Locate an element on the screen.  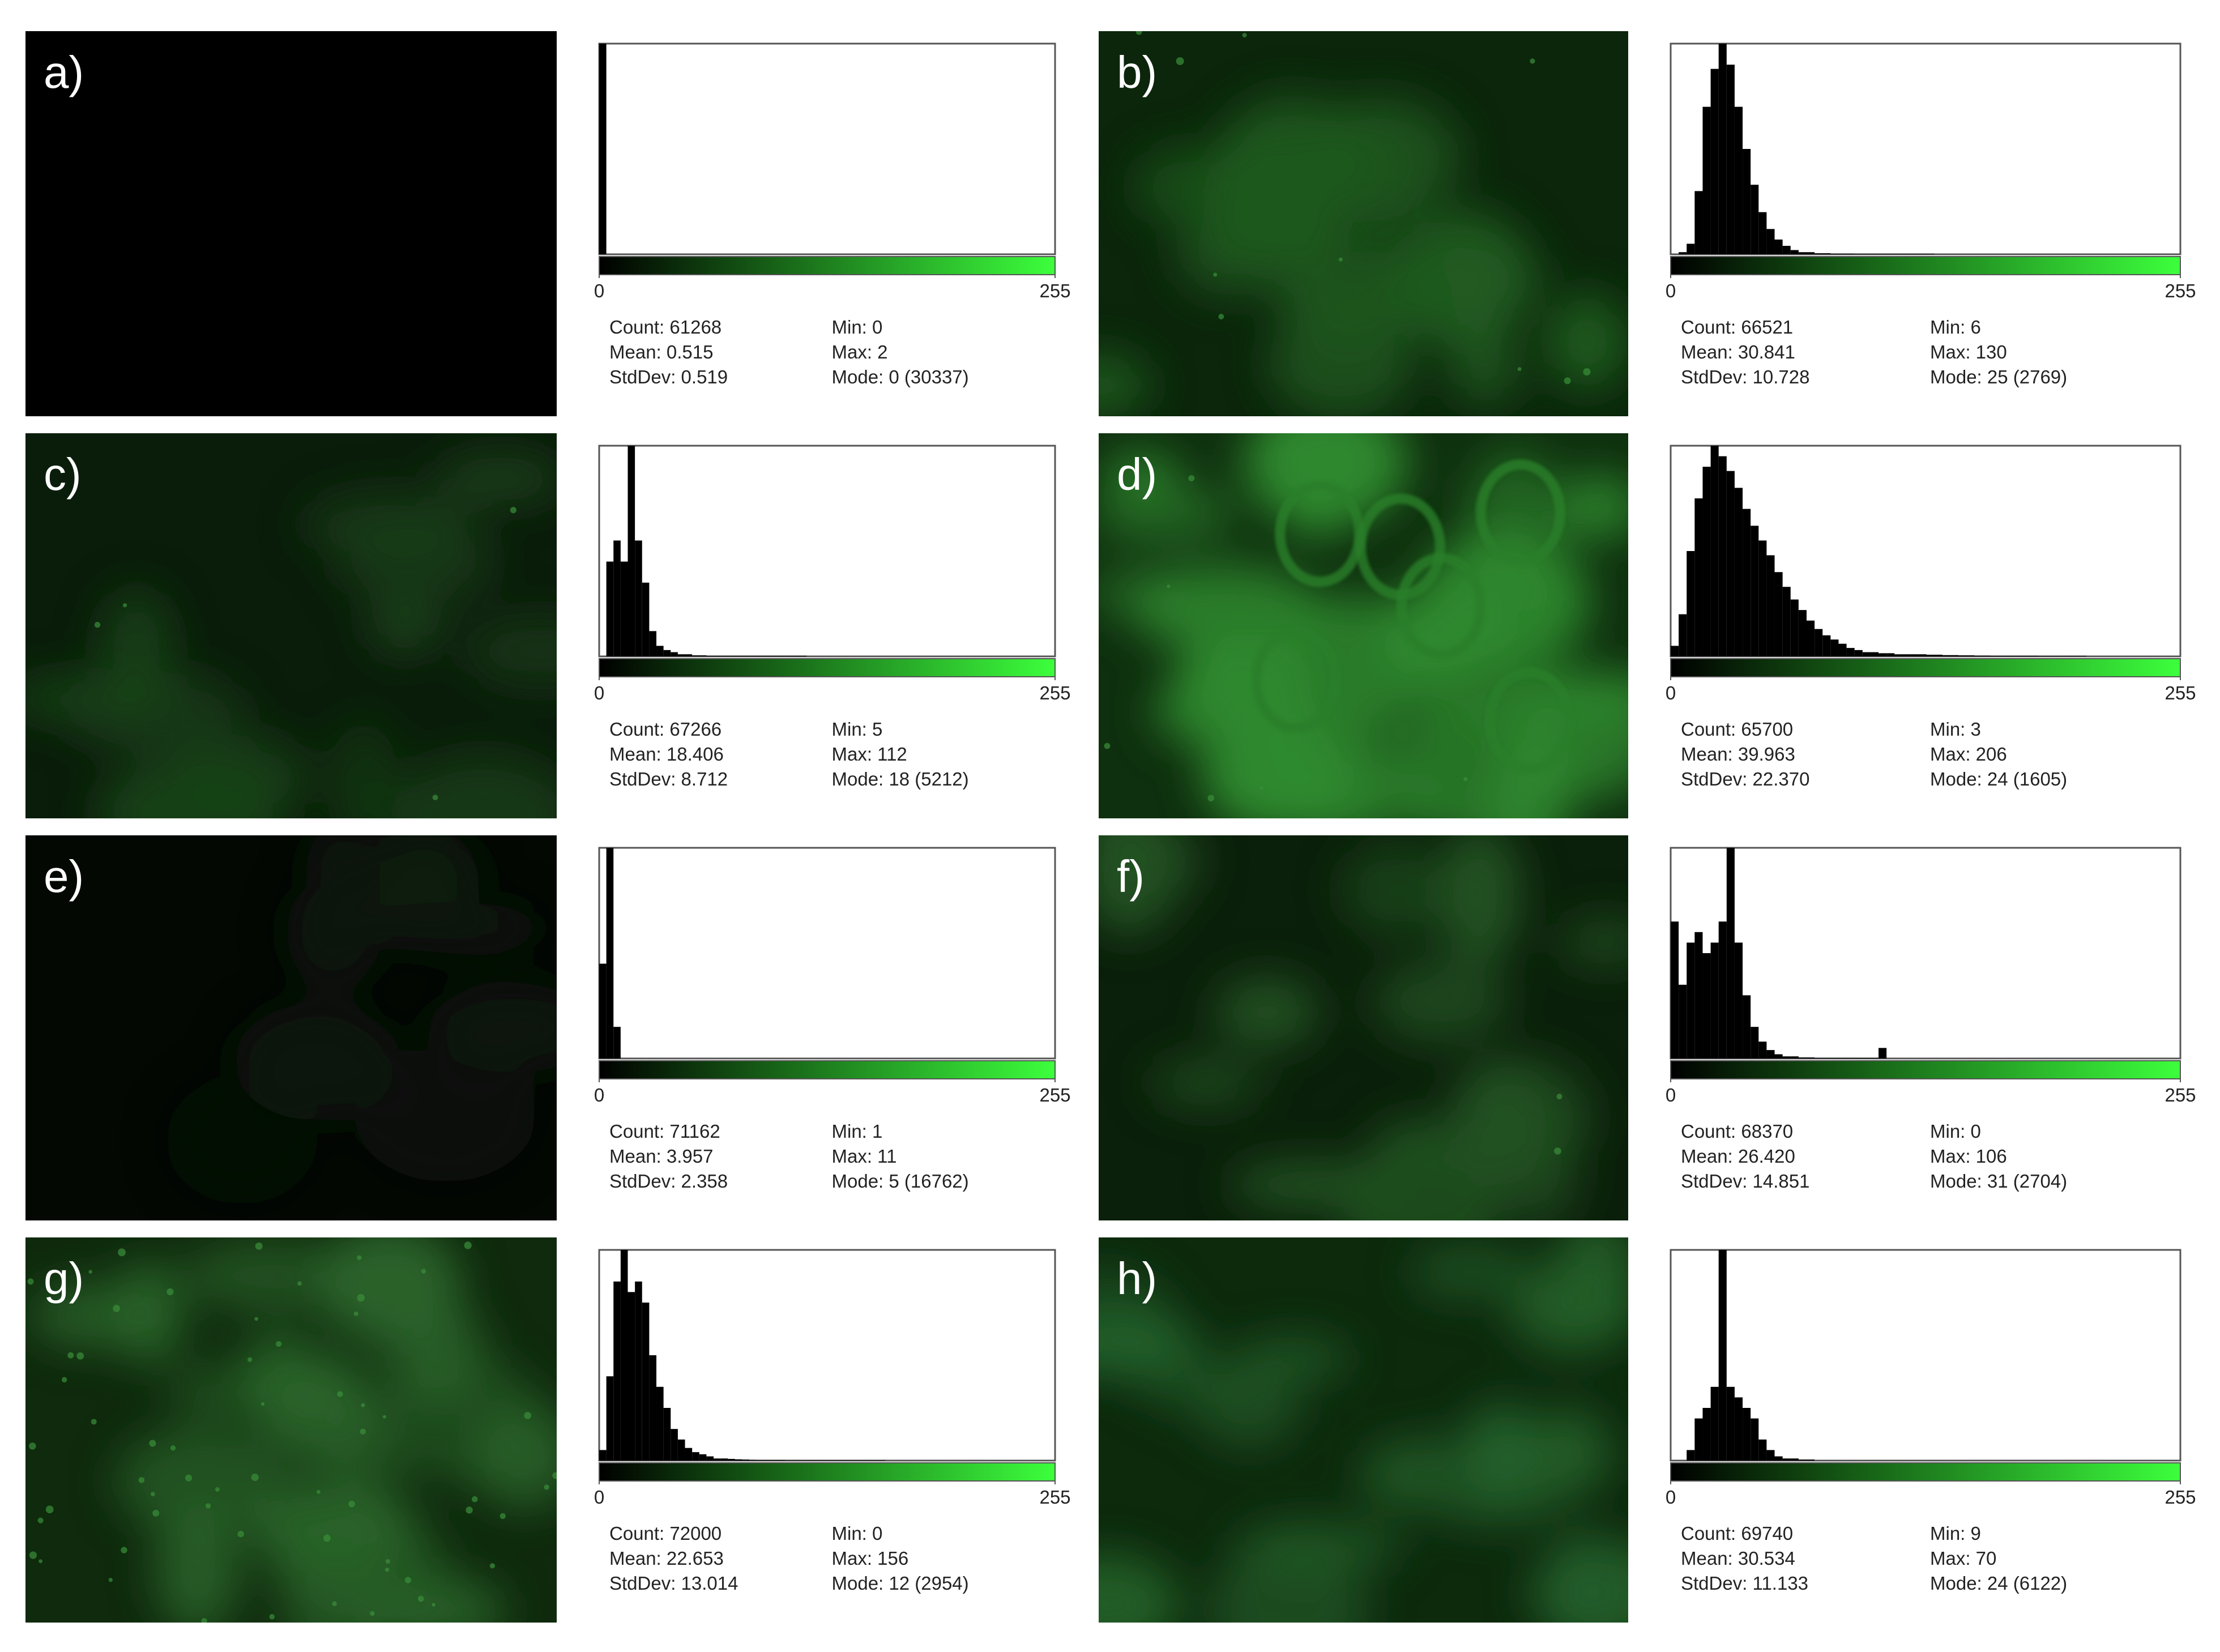
stat-text: Mean: 22.653 is located at coordinates (666, 1558).